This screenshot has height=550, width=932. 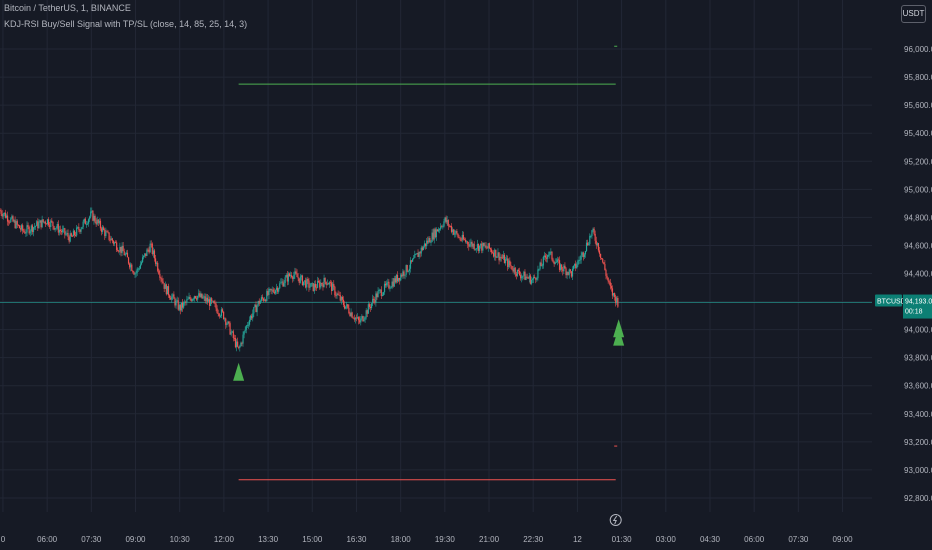 What do you see at coordinates (615, 520) in the screenshot?
I see `tradingview-logo-icon` at bounding box center [615, 520].